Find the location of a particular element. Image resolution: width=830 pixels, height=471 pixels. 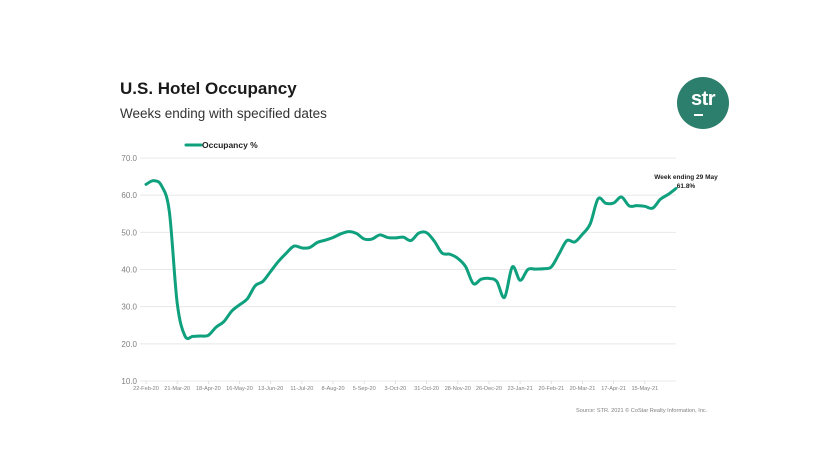

legend: Occupancy % is located at coordinates (221, 145).